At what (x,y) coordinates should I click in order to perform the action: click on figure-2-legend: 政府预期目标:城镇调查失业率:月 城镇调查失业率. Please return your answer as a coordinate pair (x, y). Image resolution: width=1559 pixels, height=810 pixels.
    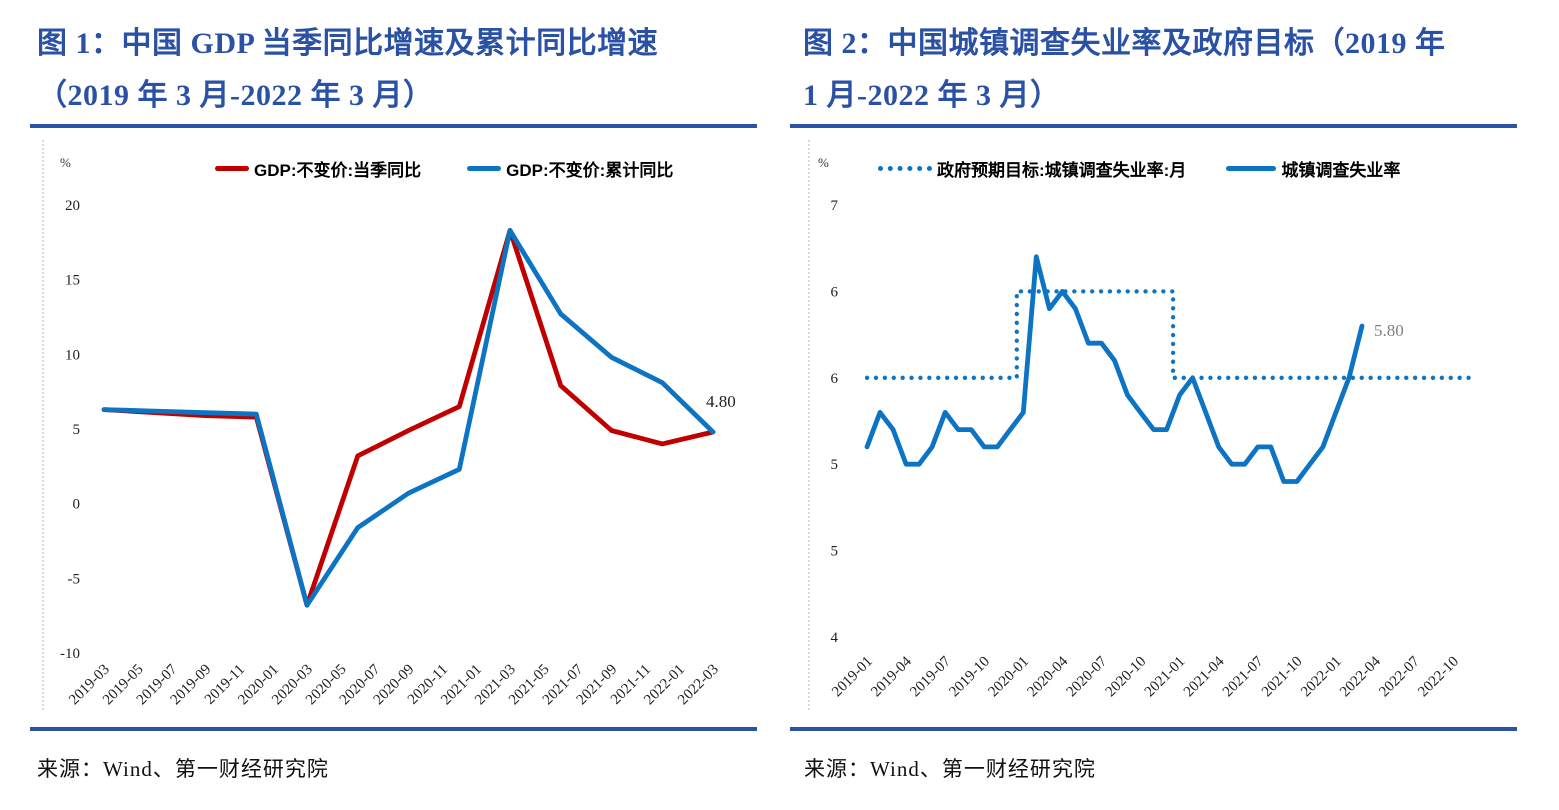
    Looking at the image, I should click on (1139, 168).